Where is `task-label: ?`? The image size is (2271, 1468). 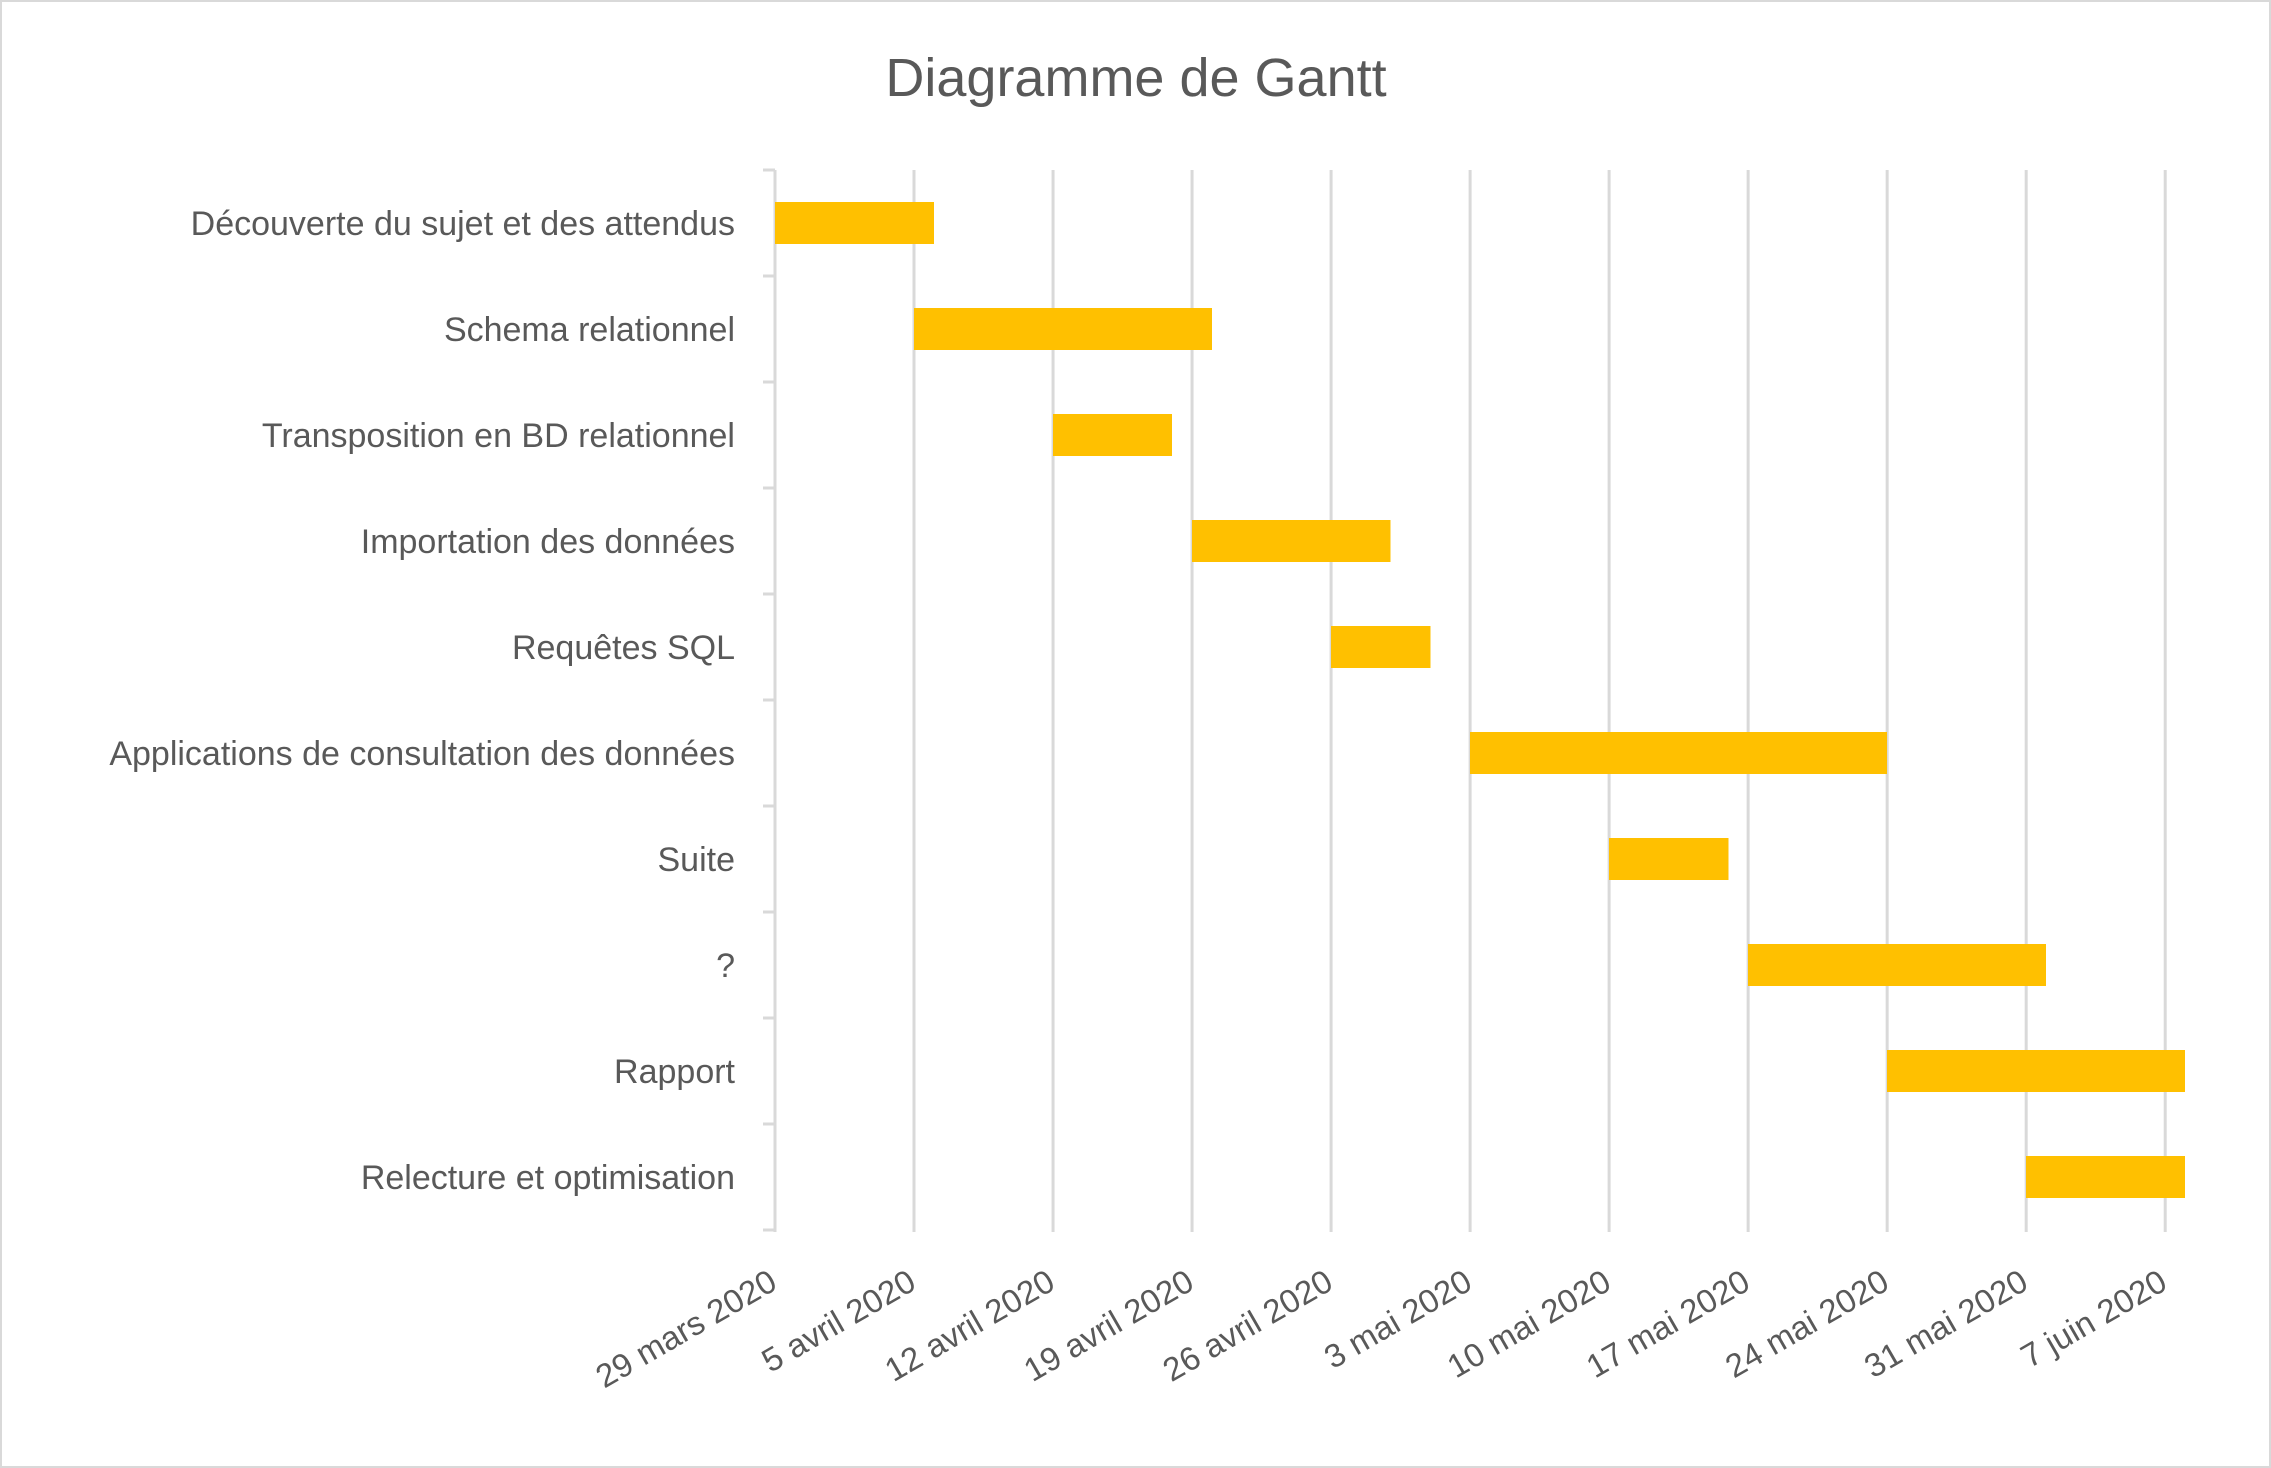
task-label: ? is located at coordinates (725, 966).